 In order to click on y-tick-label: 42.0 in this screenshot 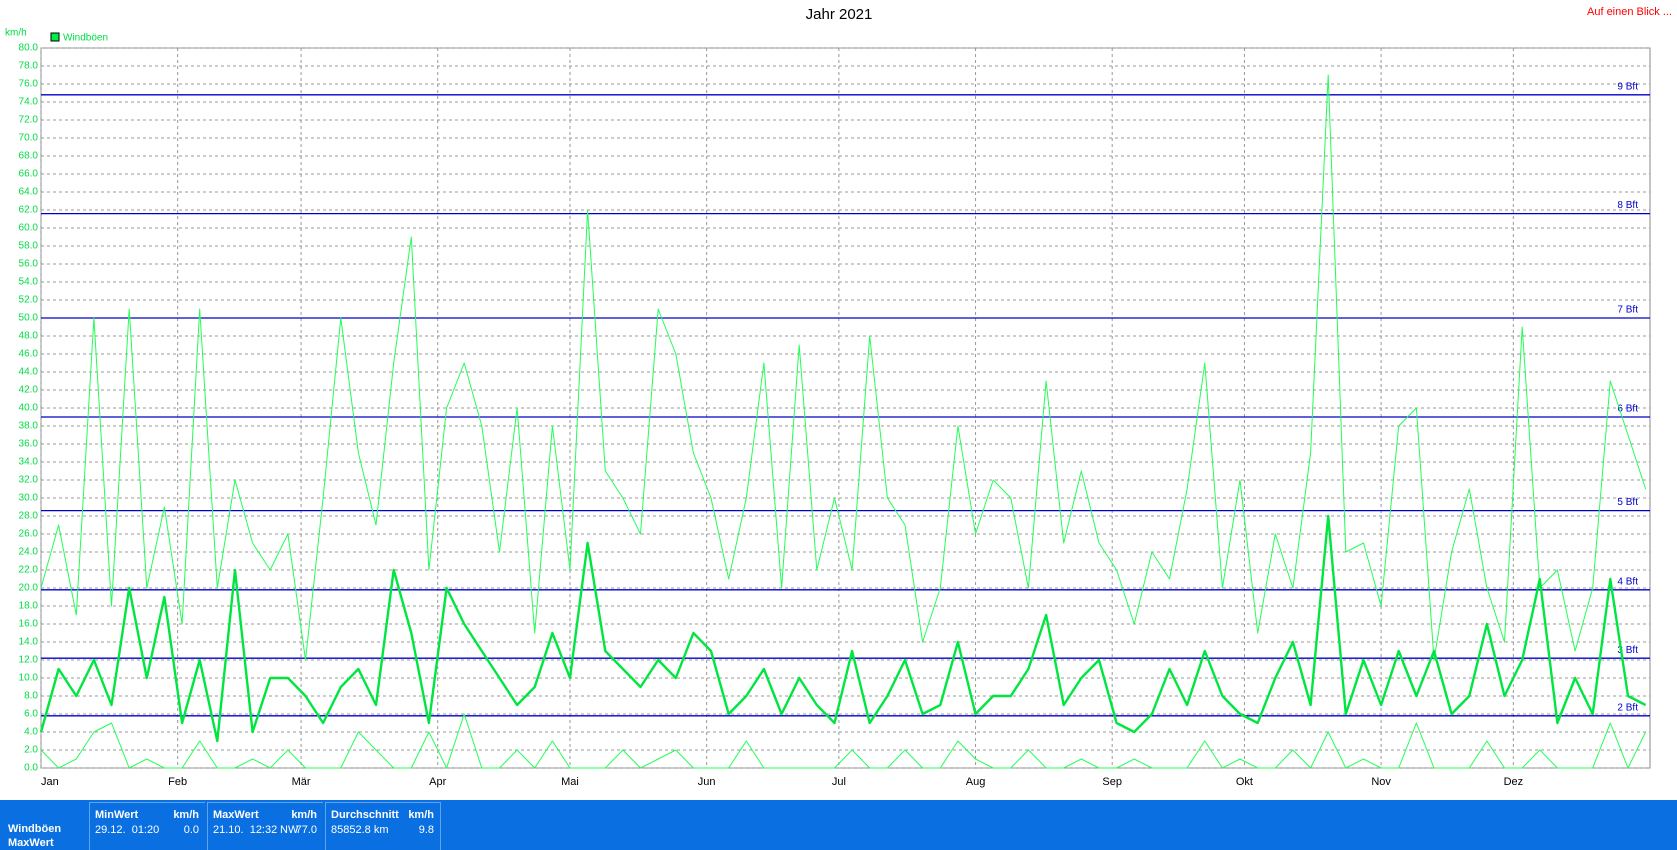, I will do `click(29, 390)`.